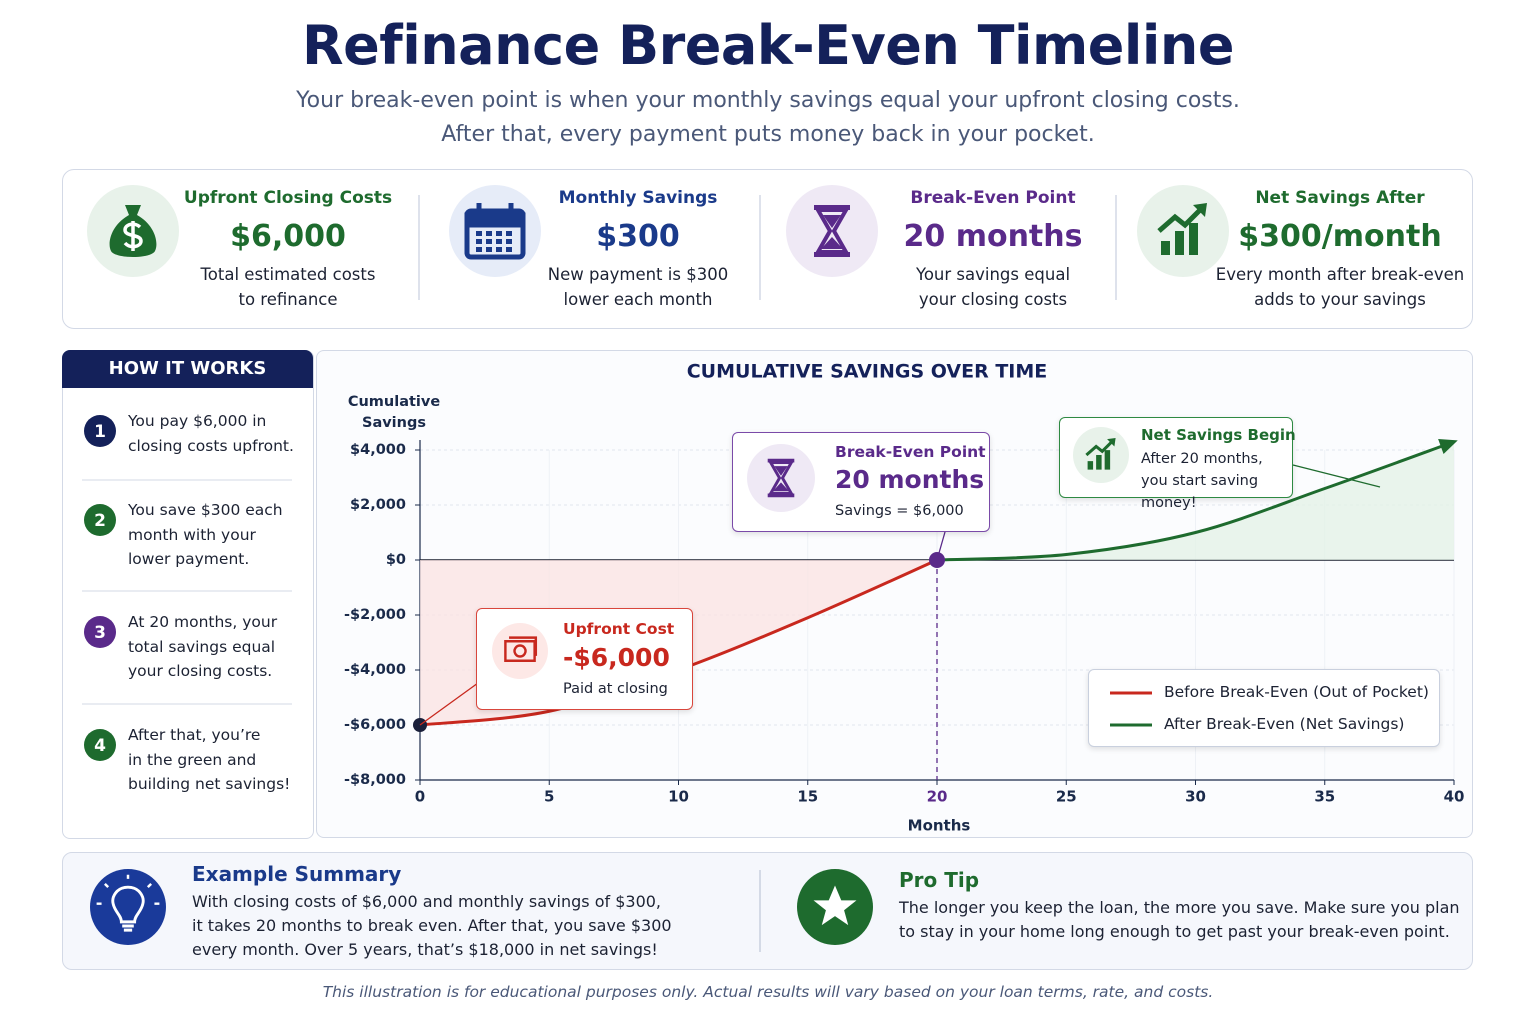 This screenshot has width=1536, height=1024. Describe the element at coordinates (1324, 797) in the screenshot. I see `x-tick-label: 35` at that location.